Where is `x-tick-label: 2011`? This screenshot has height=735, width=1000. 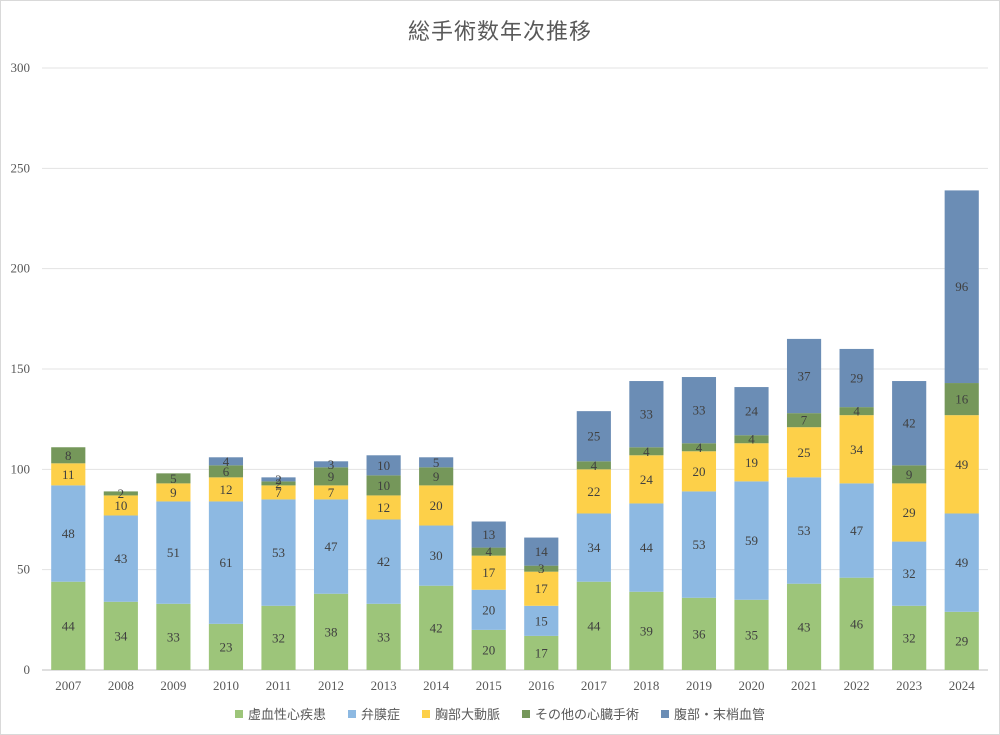
x-tick-label: 2011 is located at coordinates (279, 685).